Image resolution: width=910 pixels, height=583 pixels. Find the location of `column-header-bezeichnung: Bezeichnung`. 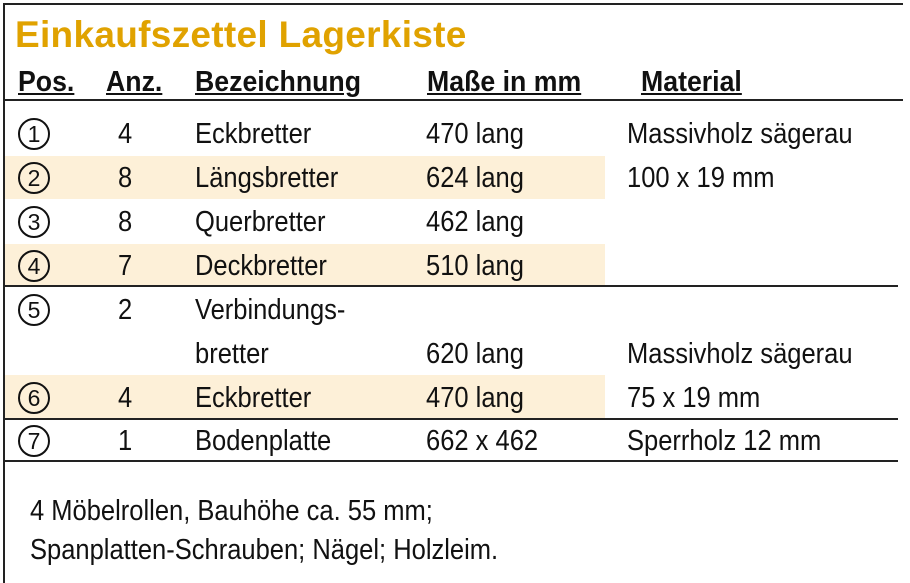

column-header-bezeichnung: Bezeichnung is located at coordinates (278, 82).